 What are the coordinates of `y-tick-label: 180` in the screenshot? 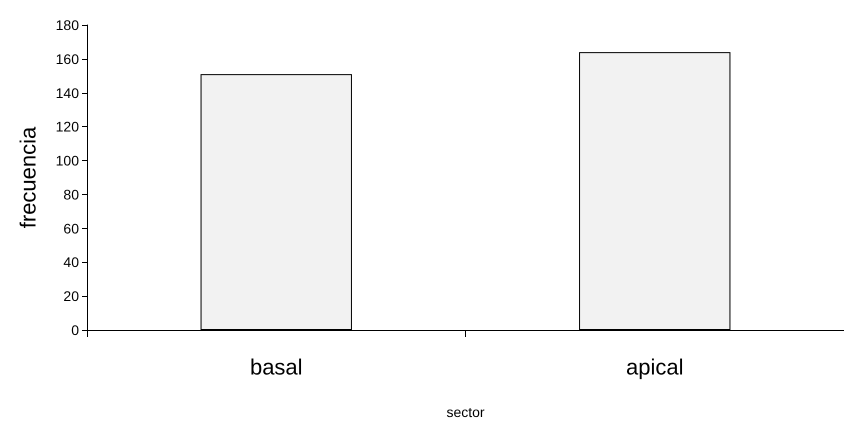 It's located at (68, 25).